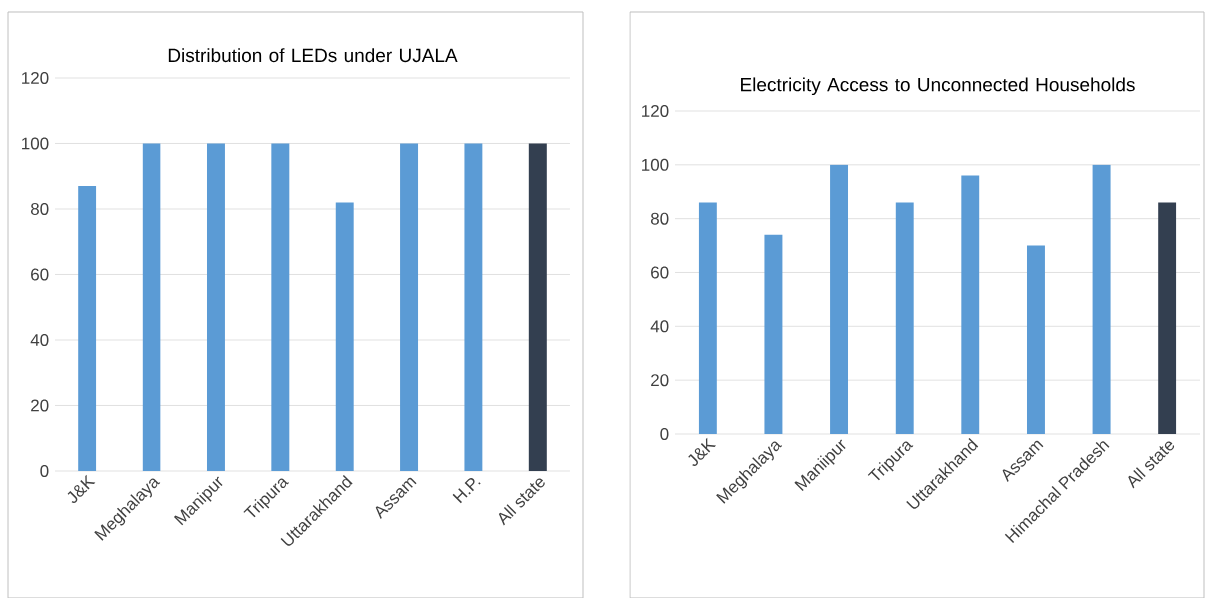  I want to click on chart-title: Distribution of LEDs under UJALA, so click(313, 54).